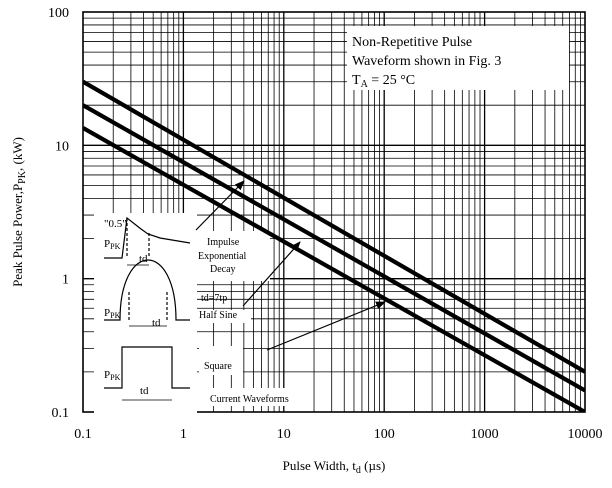 Image resolution: width=612 pixels, height=488 pixels. I want to click on inset-panel, so click(203, 313).